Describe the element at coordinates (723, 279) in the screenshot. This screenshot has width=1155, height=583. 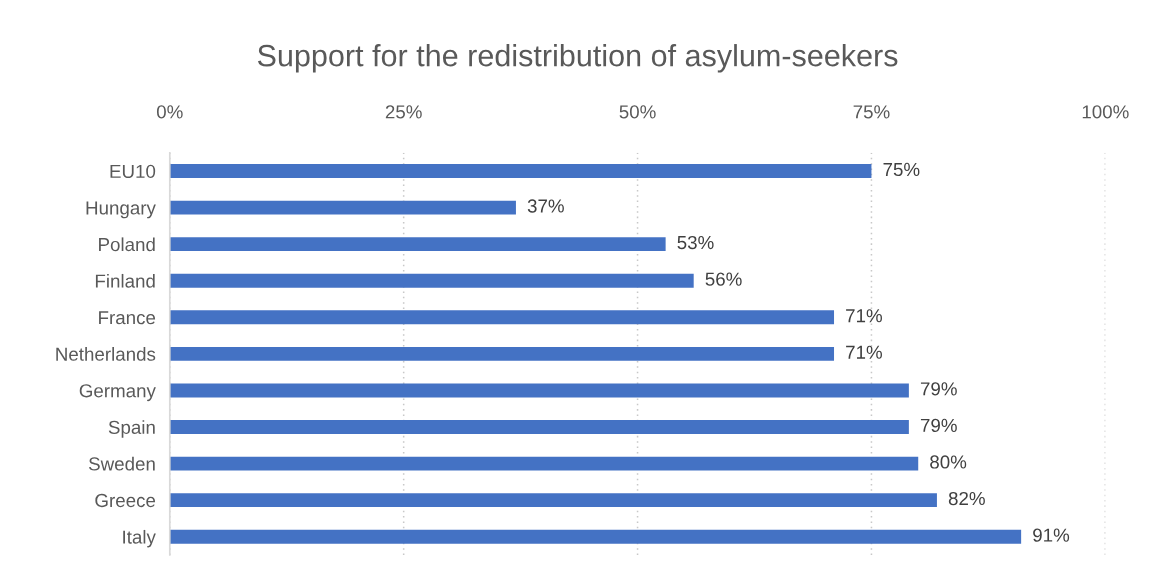
I see `data-label: 56%` at that location.